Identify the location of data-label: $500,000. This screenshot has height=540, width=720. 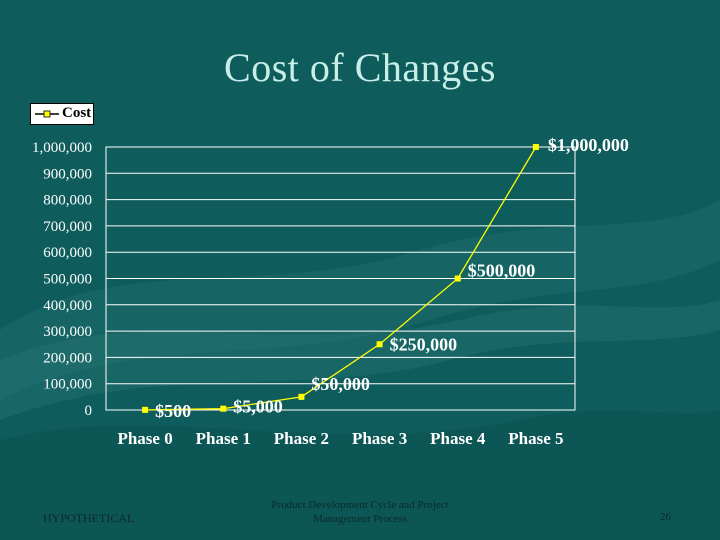
(502, 271).